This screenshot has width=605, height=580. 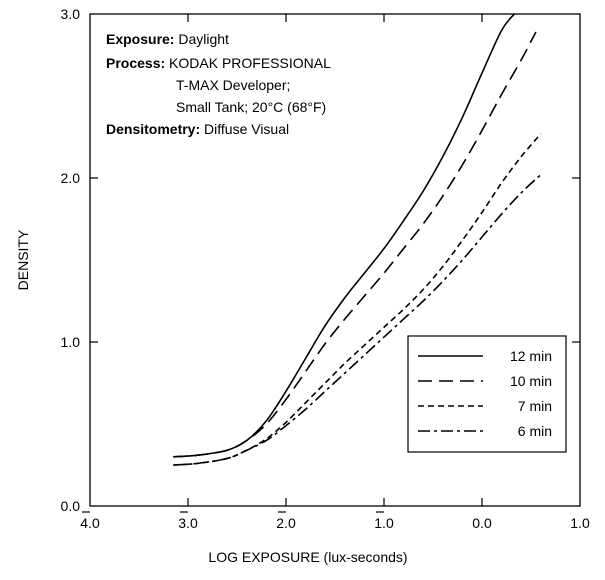 I want to click on legend-label: 7 min, so click(x=535, y=406).